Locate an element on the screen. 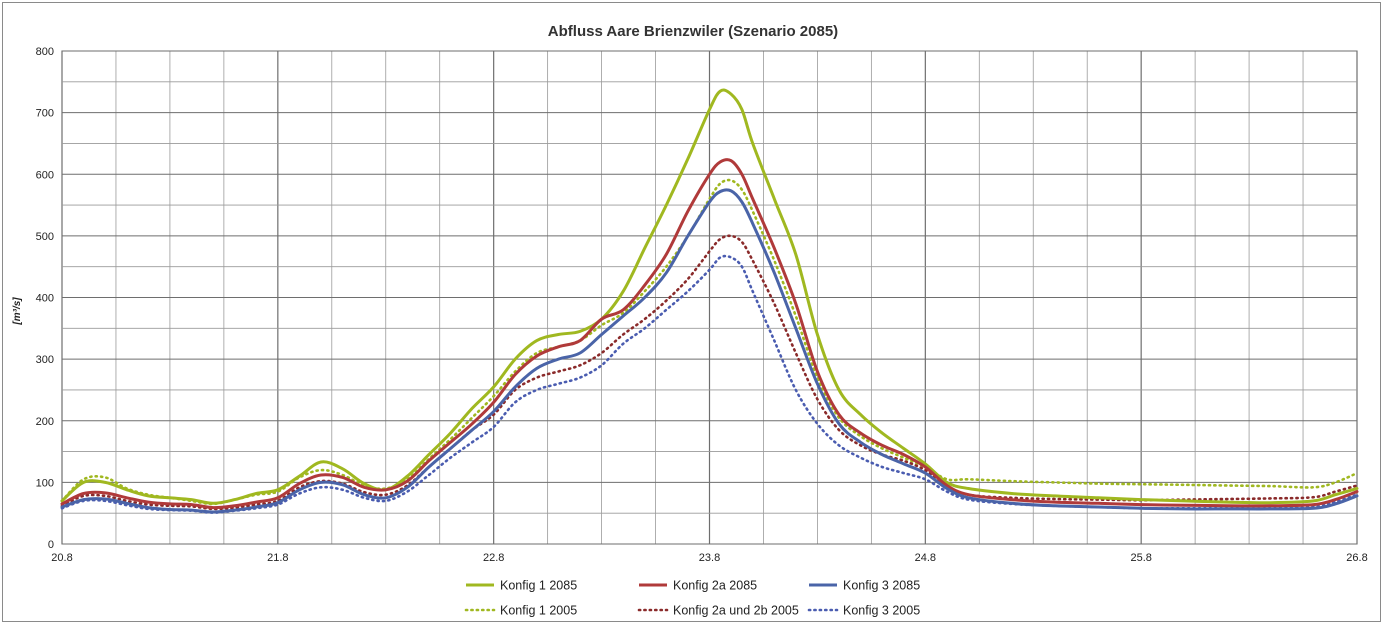 This screenshot has height=626, width=1385. y-tick-label: 800 is located at coordinates (45, 52).